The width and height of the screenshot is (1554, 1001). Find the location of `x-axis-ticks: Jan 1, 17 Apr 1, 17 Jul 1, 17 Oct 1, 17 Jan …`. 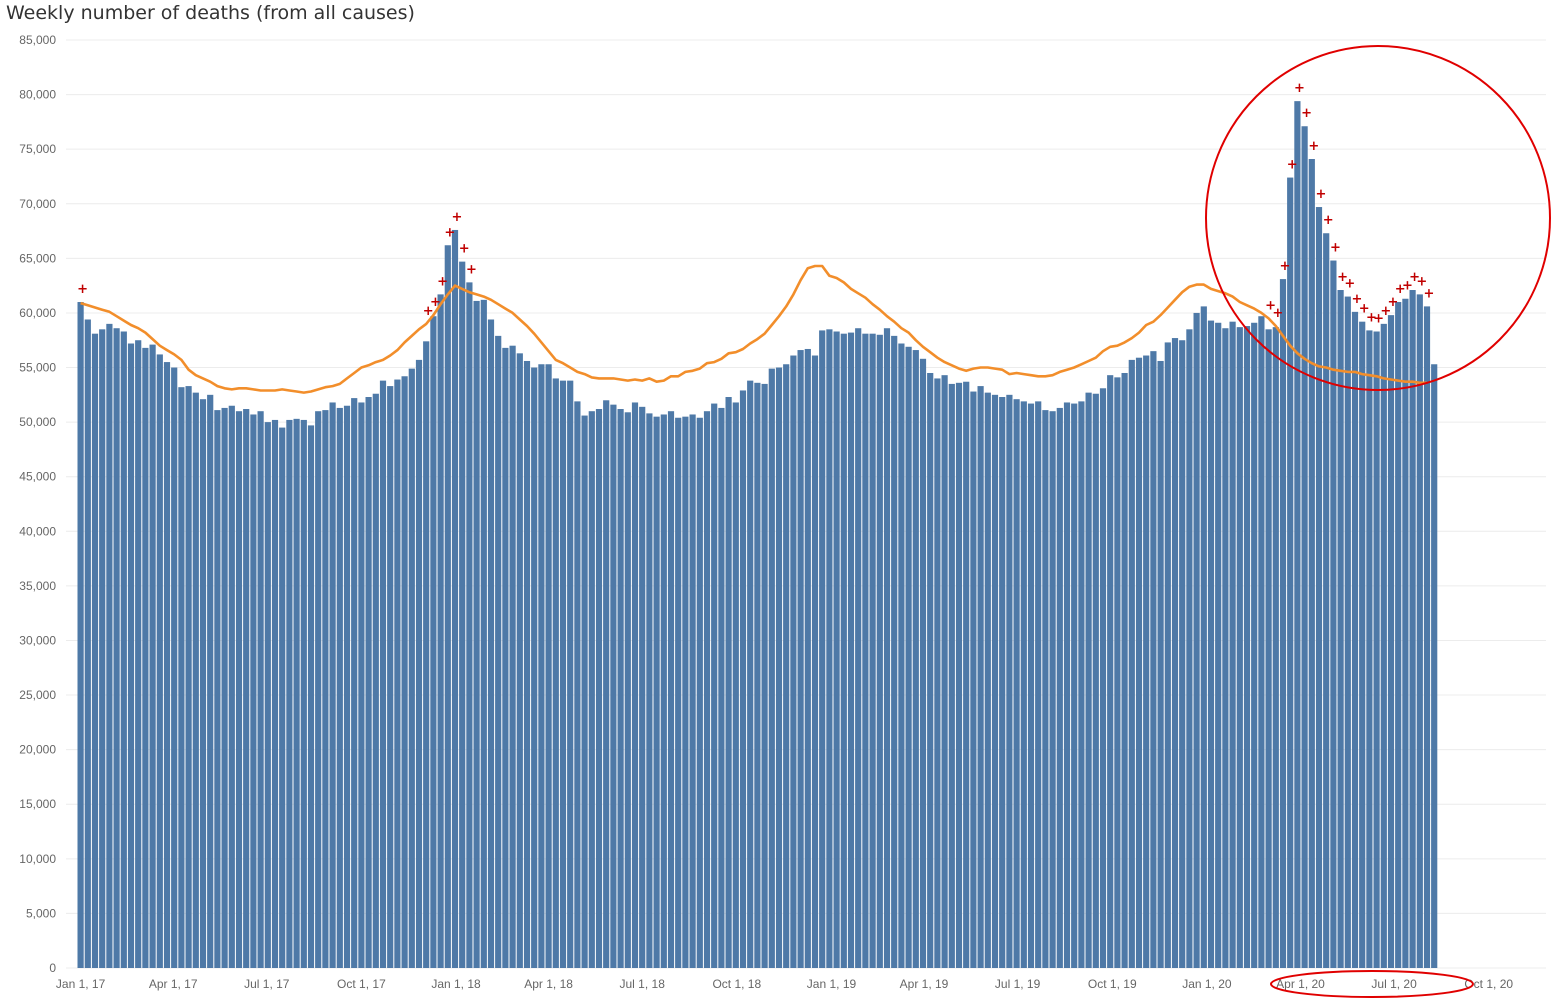

x-axis-ticks: Jan 1, 17 Apr 1, 17 Jul 1, 17 Oct 1, 17 Jan … is located at coordinates (784, 984).